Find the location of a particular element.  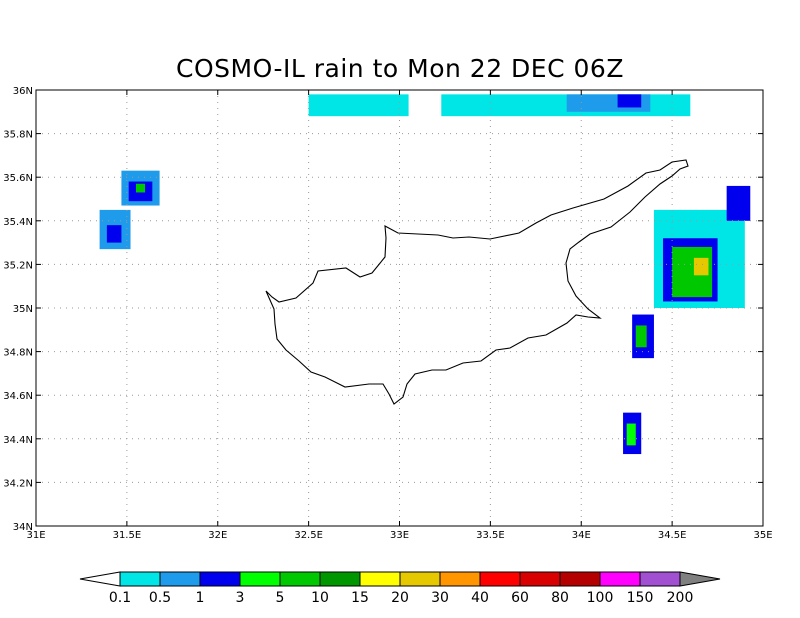

colorbar-label: 200 is located at coordinates (680, 598).